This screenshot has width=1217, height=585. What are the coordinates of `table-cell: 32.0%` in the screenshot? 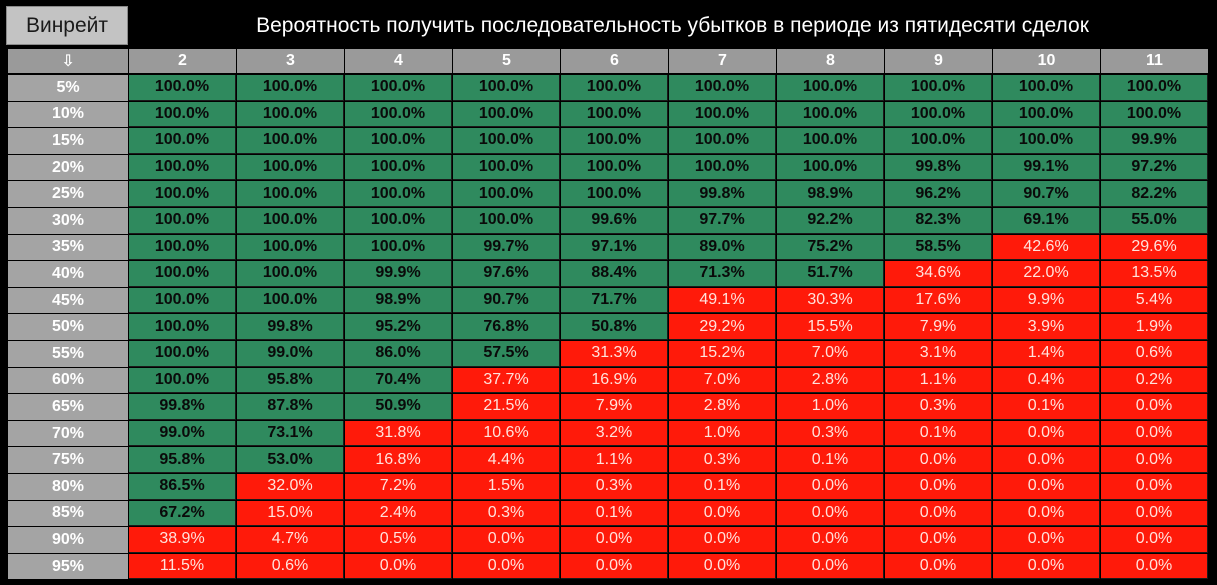 It's located at (290, 487).